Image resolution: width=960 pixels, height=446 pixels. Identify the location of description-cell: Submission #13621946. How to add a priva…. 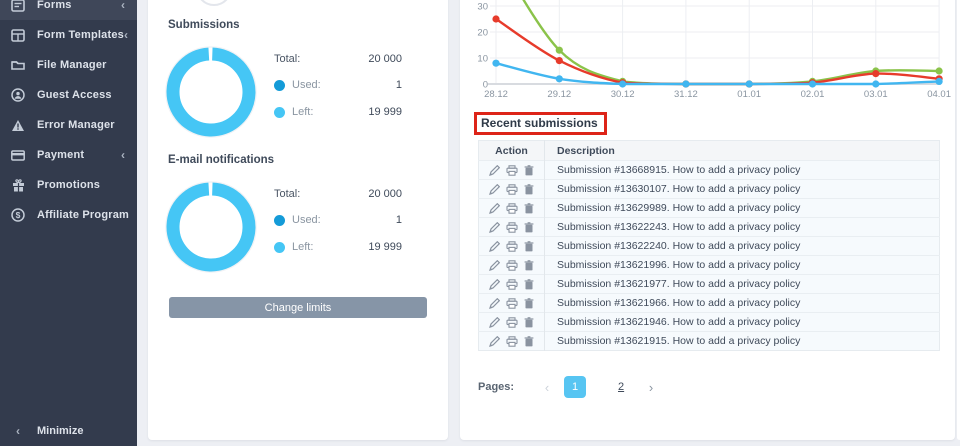
(742, 322).